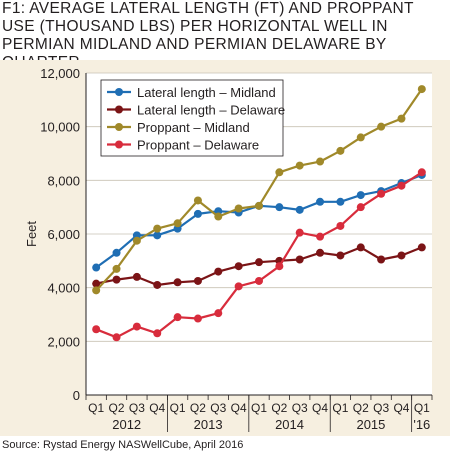  Describe the element at coordinates (206, 92) in the screenshot. I see `legend-label: Lateral length – Midland` at that location.